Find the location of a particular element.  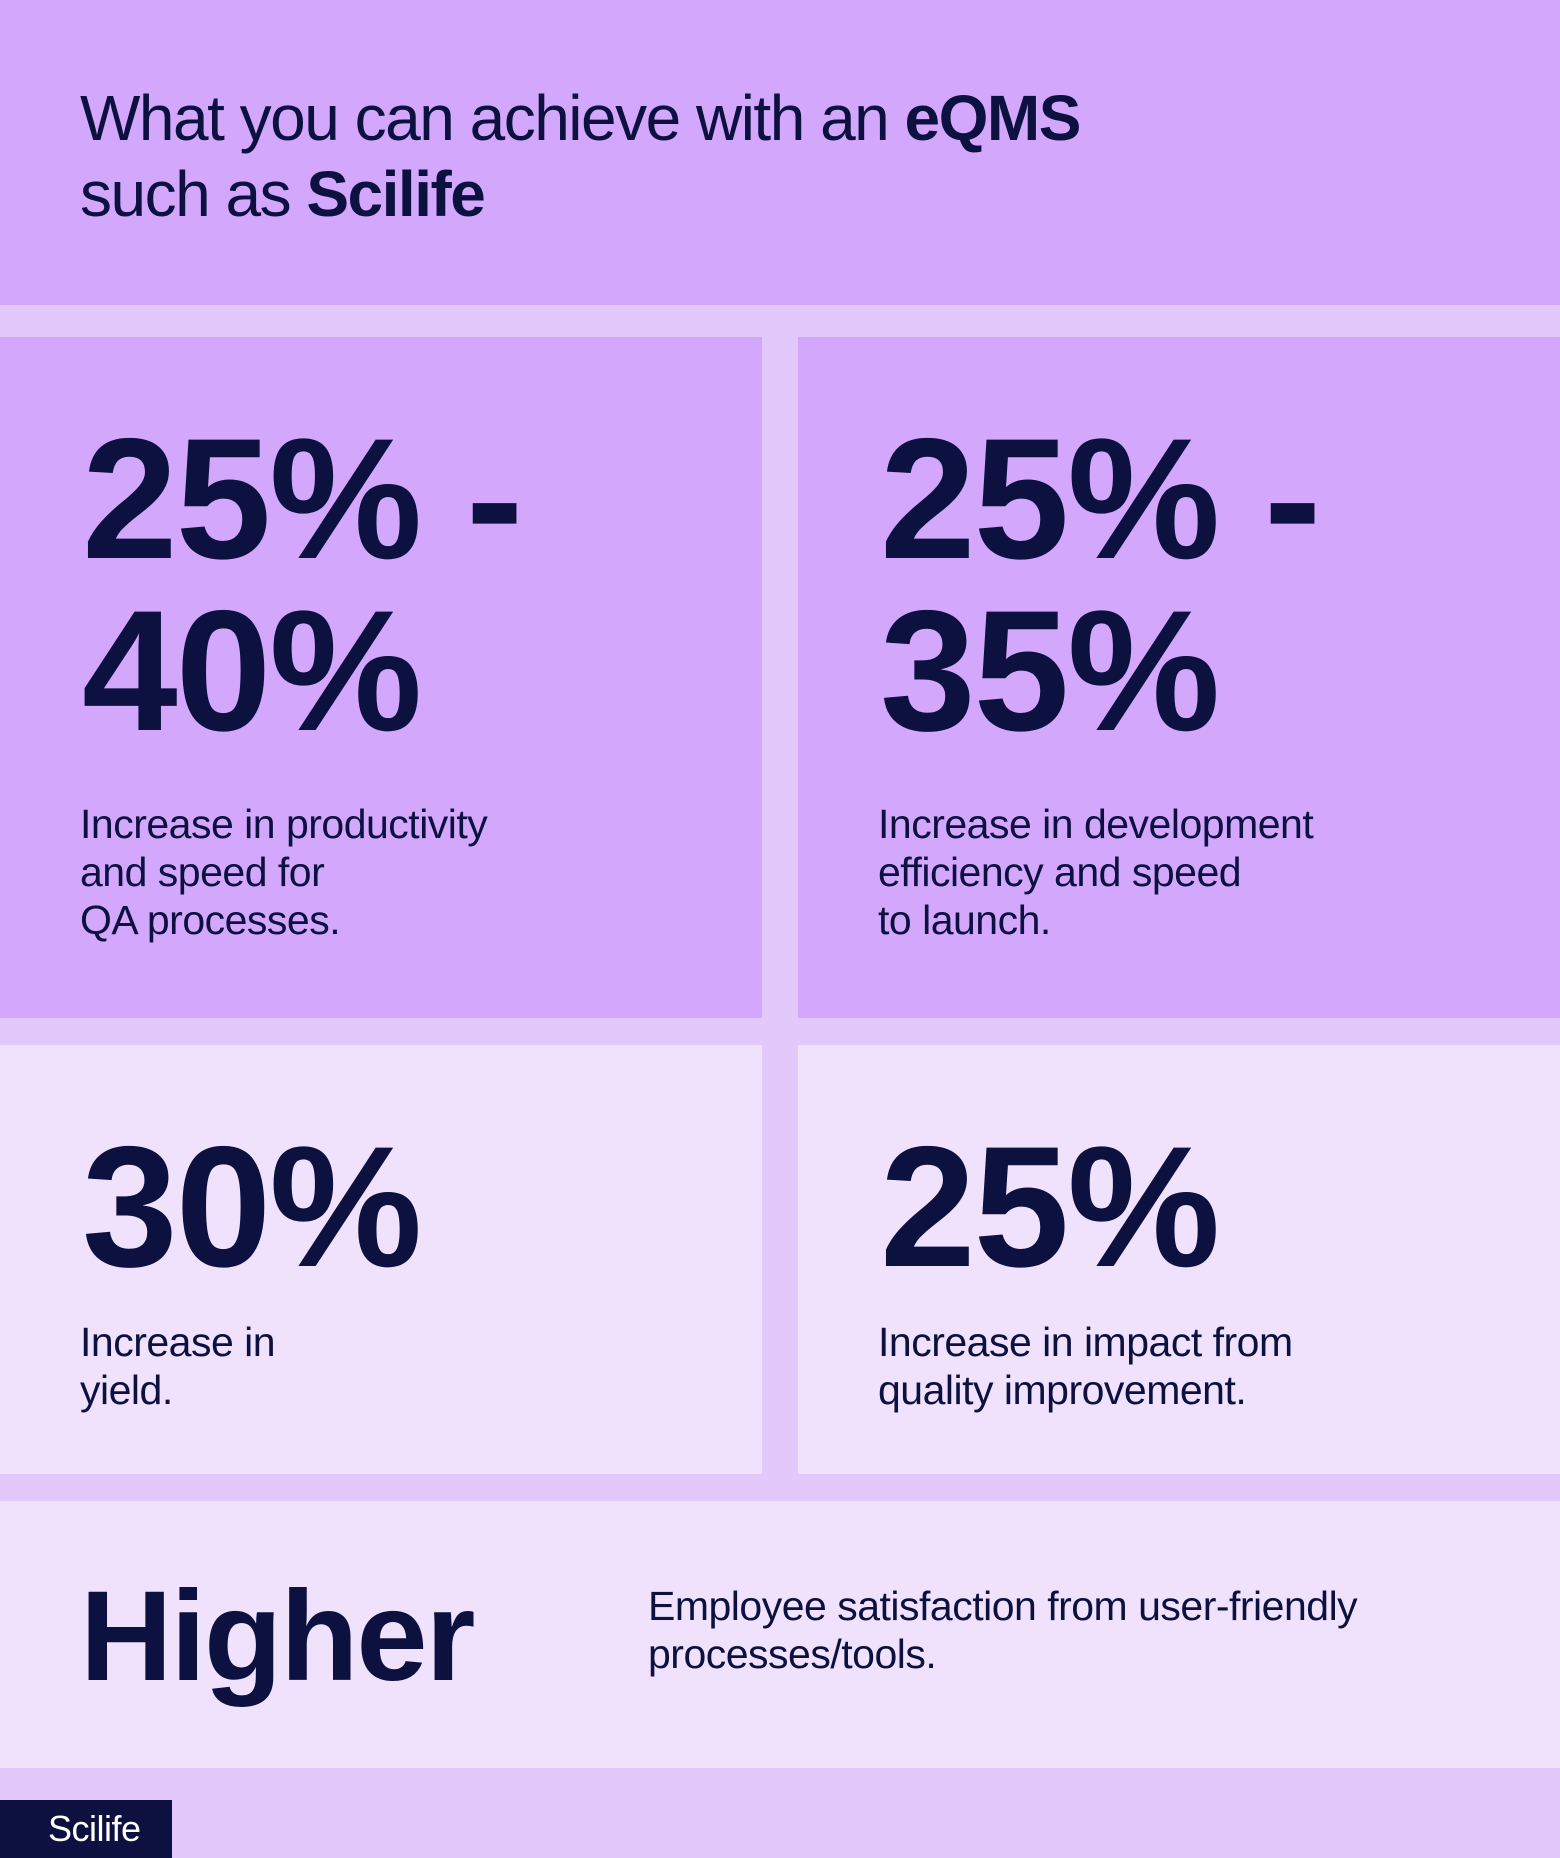

stat-description: Increase in yield. is located at coordinates (178, 1366).